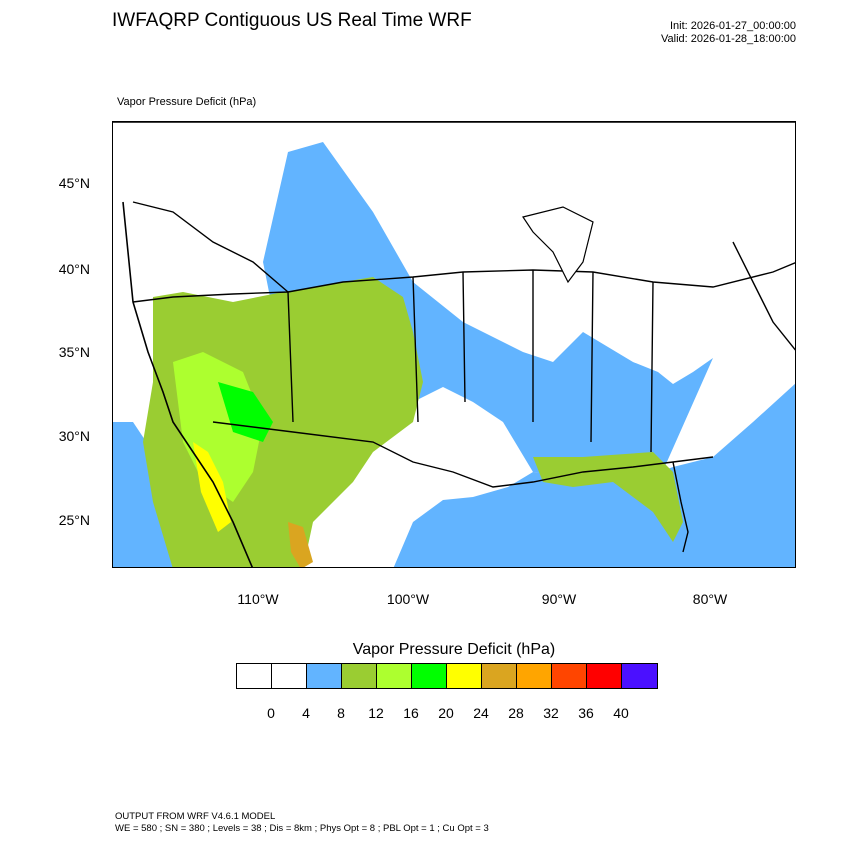 The height and width of the screenshot is (850, 850). I want to click on init-time: Init: 2026-01-27_00:00:00, so click(733, 26).